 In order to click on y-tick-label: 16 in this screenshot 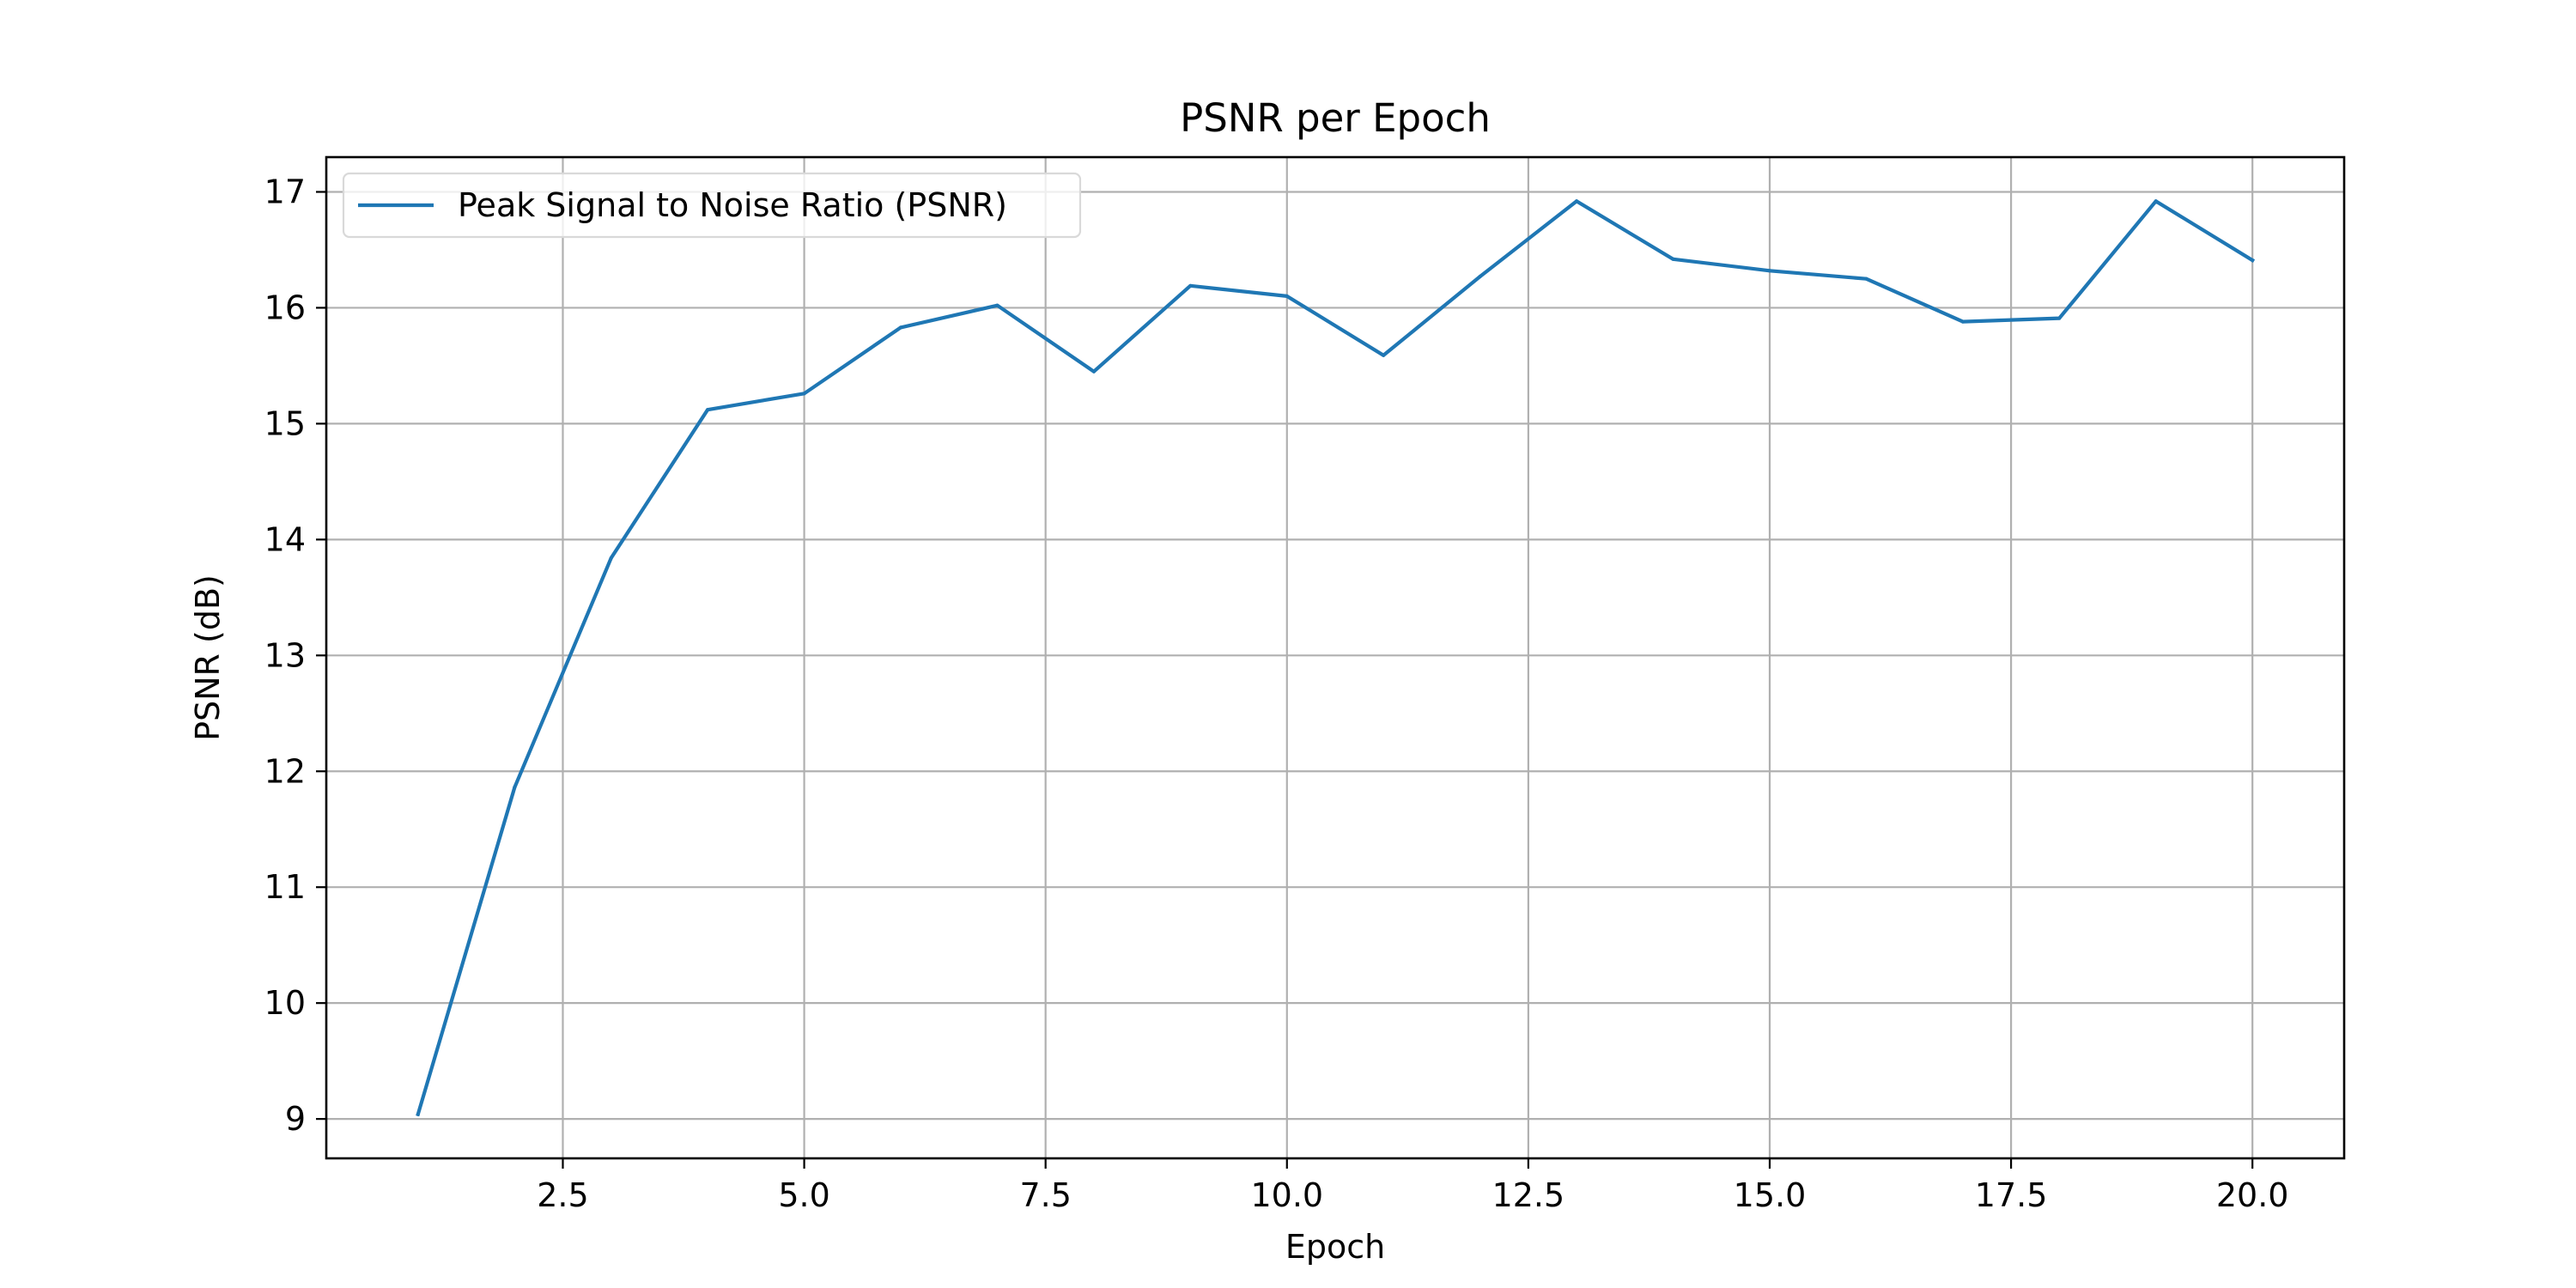, I will do `click(285, 307)`.